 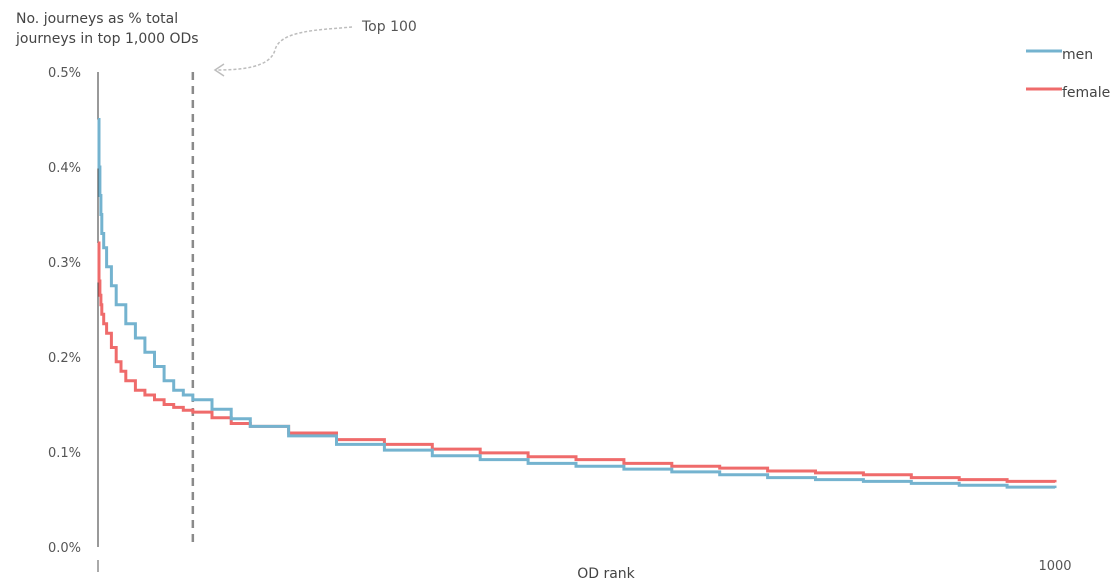 I want to click on legend: men female, so click(x=1068, y=74).